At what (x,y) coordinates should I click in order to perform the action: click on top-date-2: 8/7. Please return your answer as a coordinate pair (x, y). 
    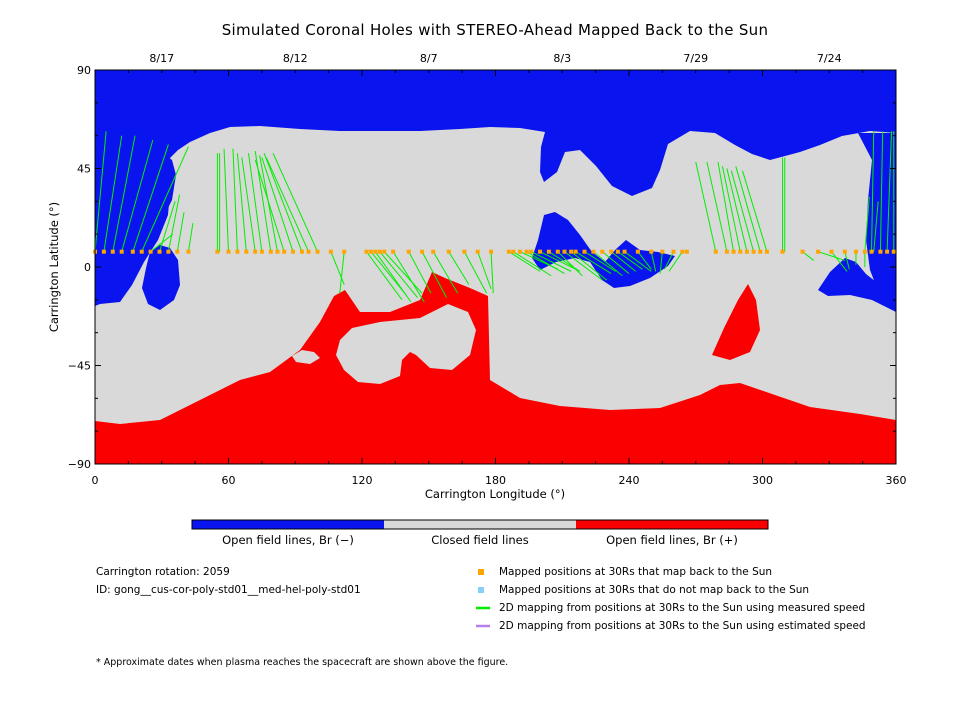
    Looking at the image, I should click on (429, 58).